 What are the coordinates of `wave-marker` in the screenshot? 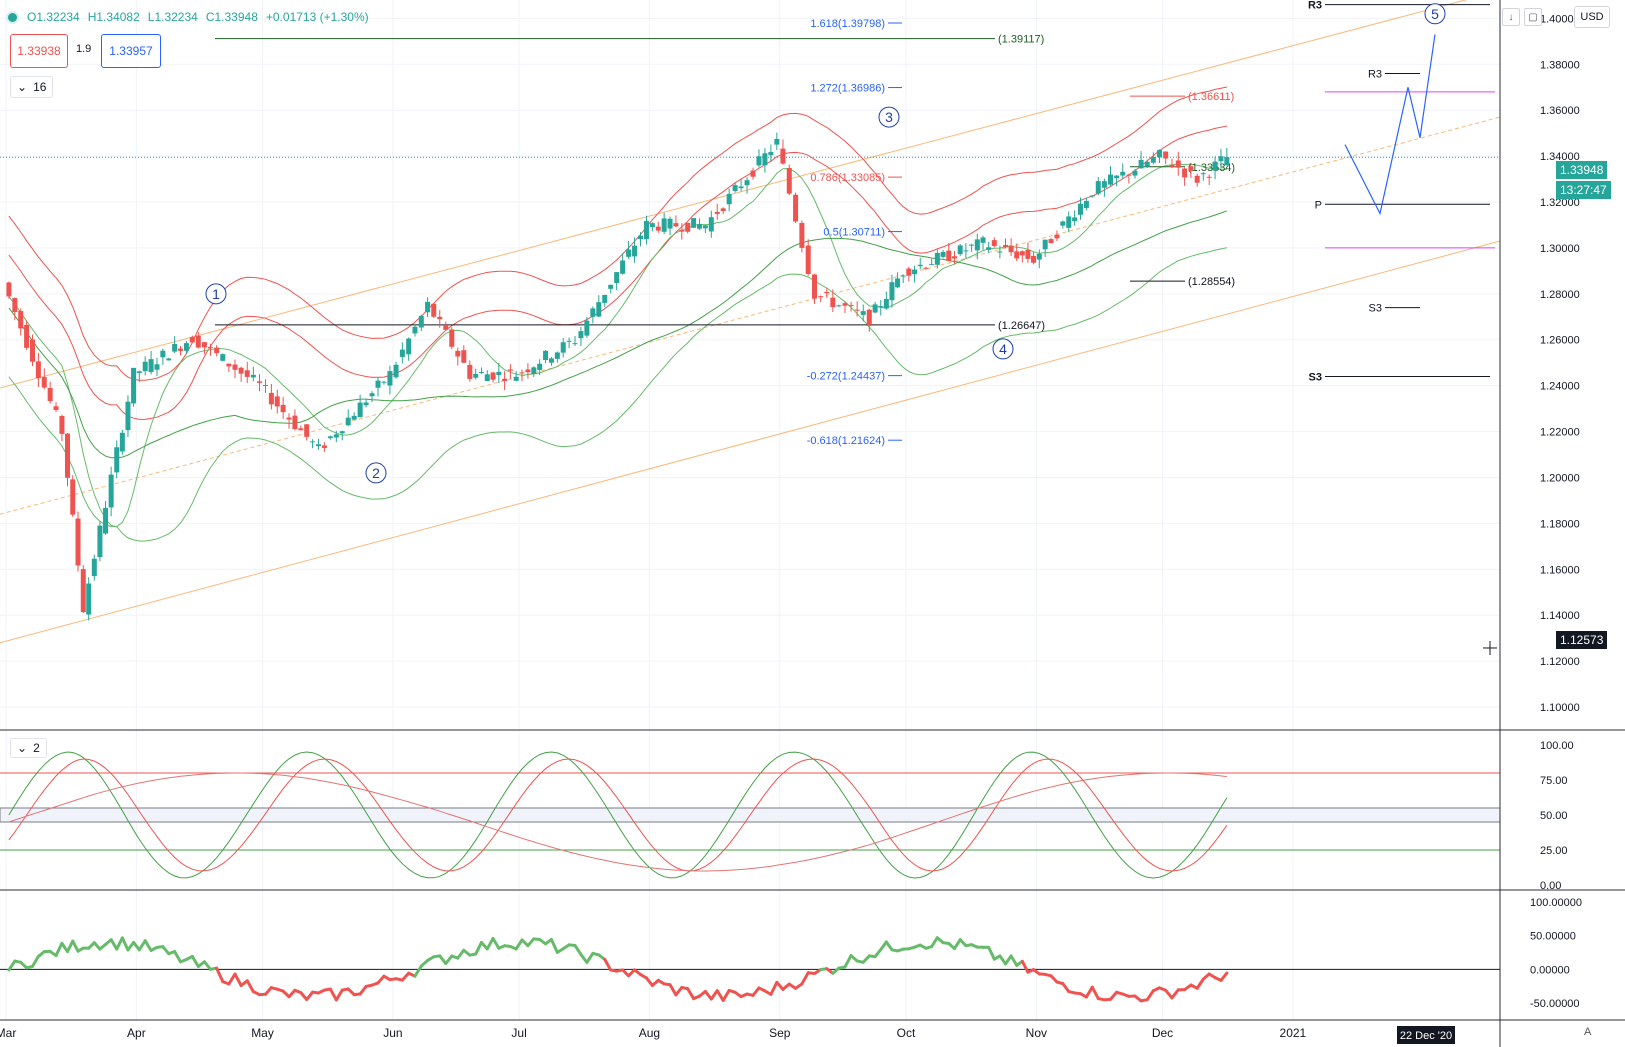 It's located at (1435, 14).